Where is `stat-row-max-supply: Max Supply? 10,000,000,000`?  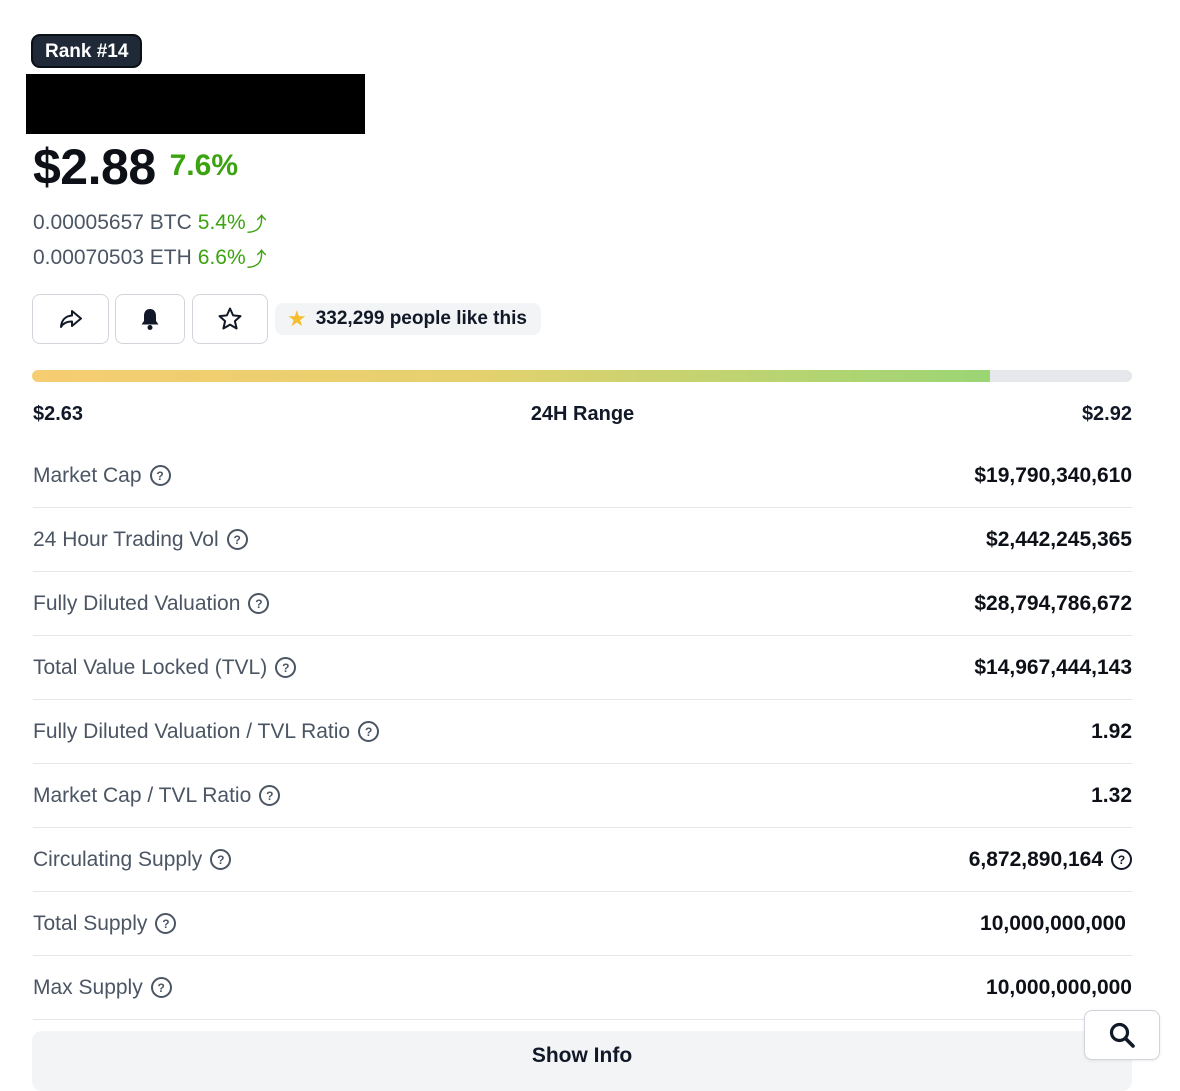
stat-row-max-supply: Max Supply? 10,000,000,000 is located at coordinates (582, 988).